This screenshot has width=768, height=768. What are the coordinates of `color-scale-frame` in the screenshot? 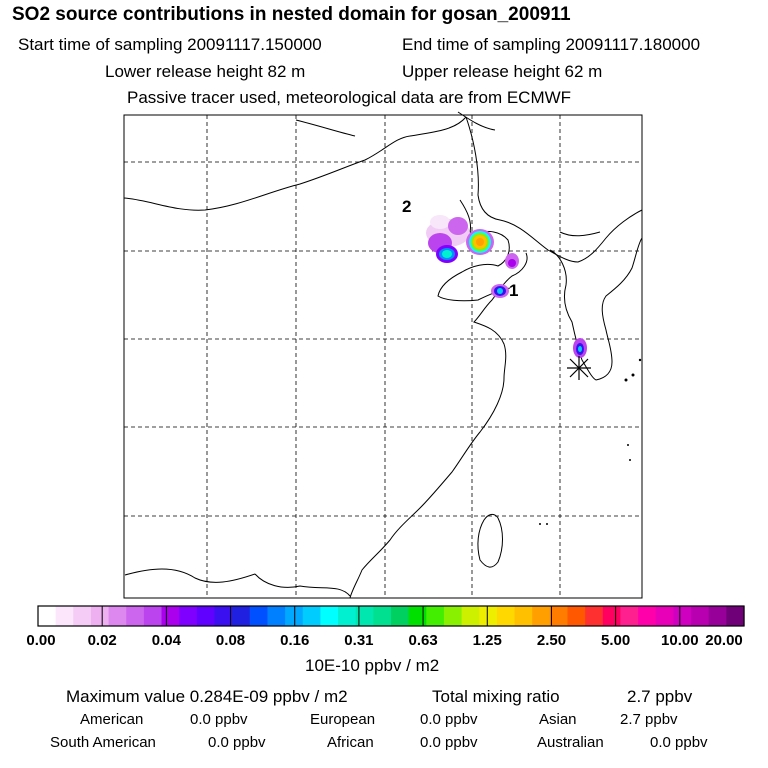 It's located at (391, 616).